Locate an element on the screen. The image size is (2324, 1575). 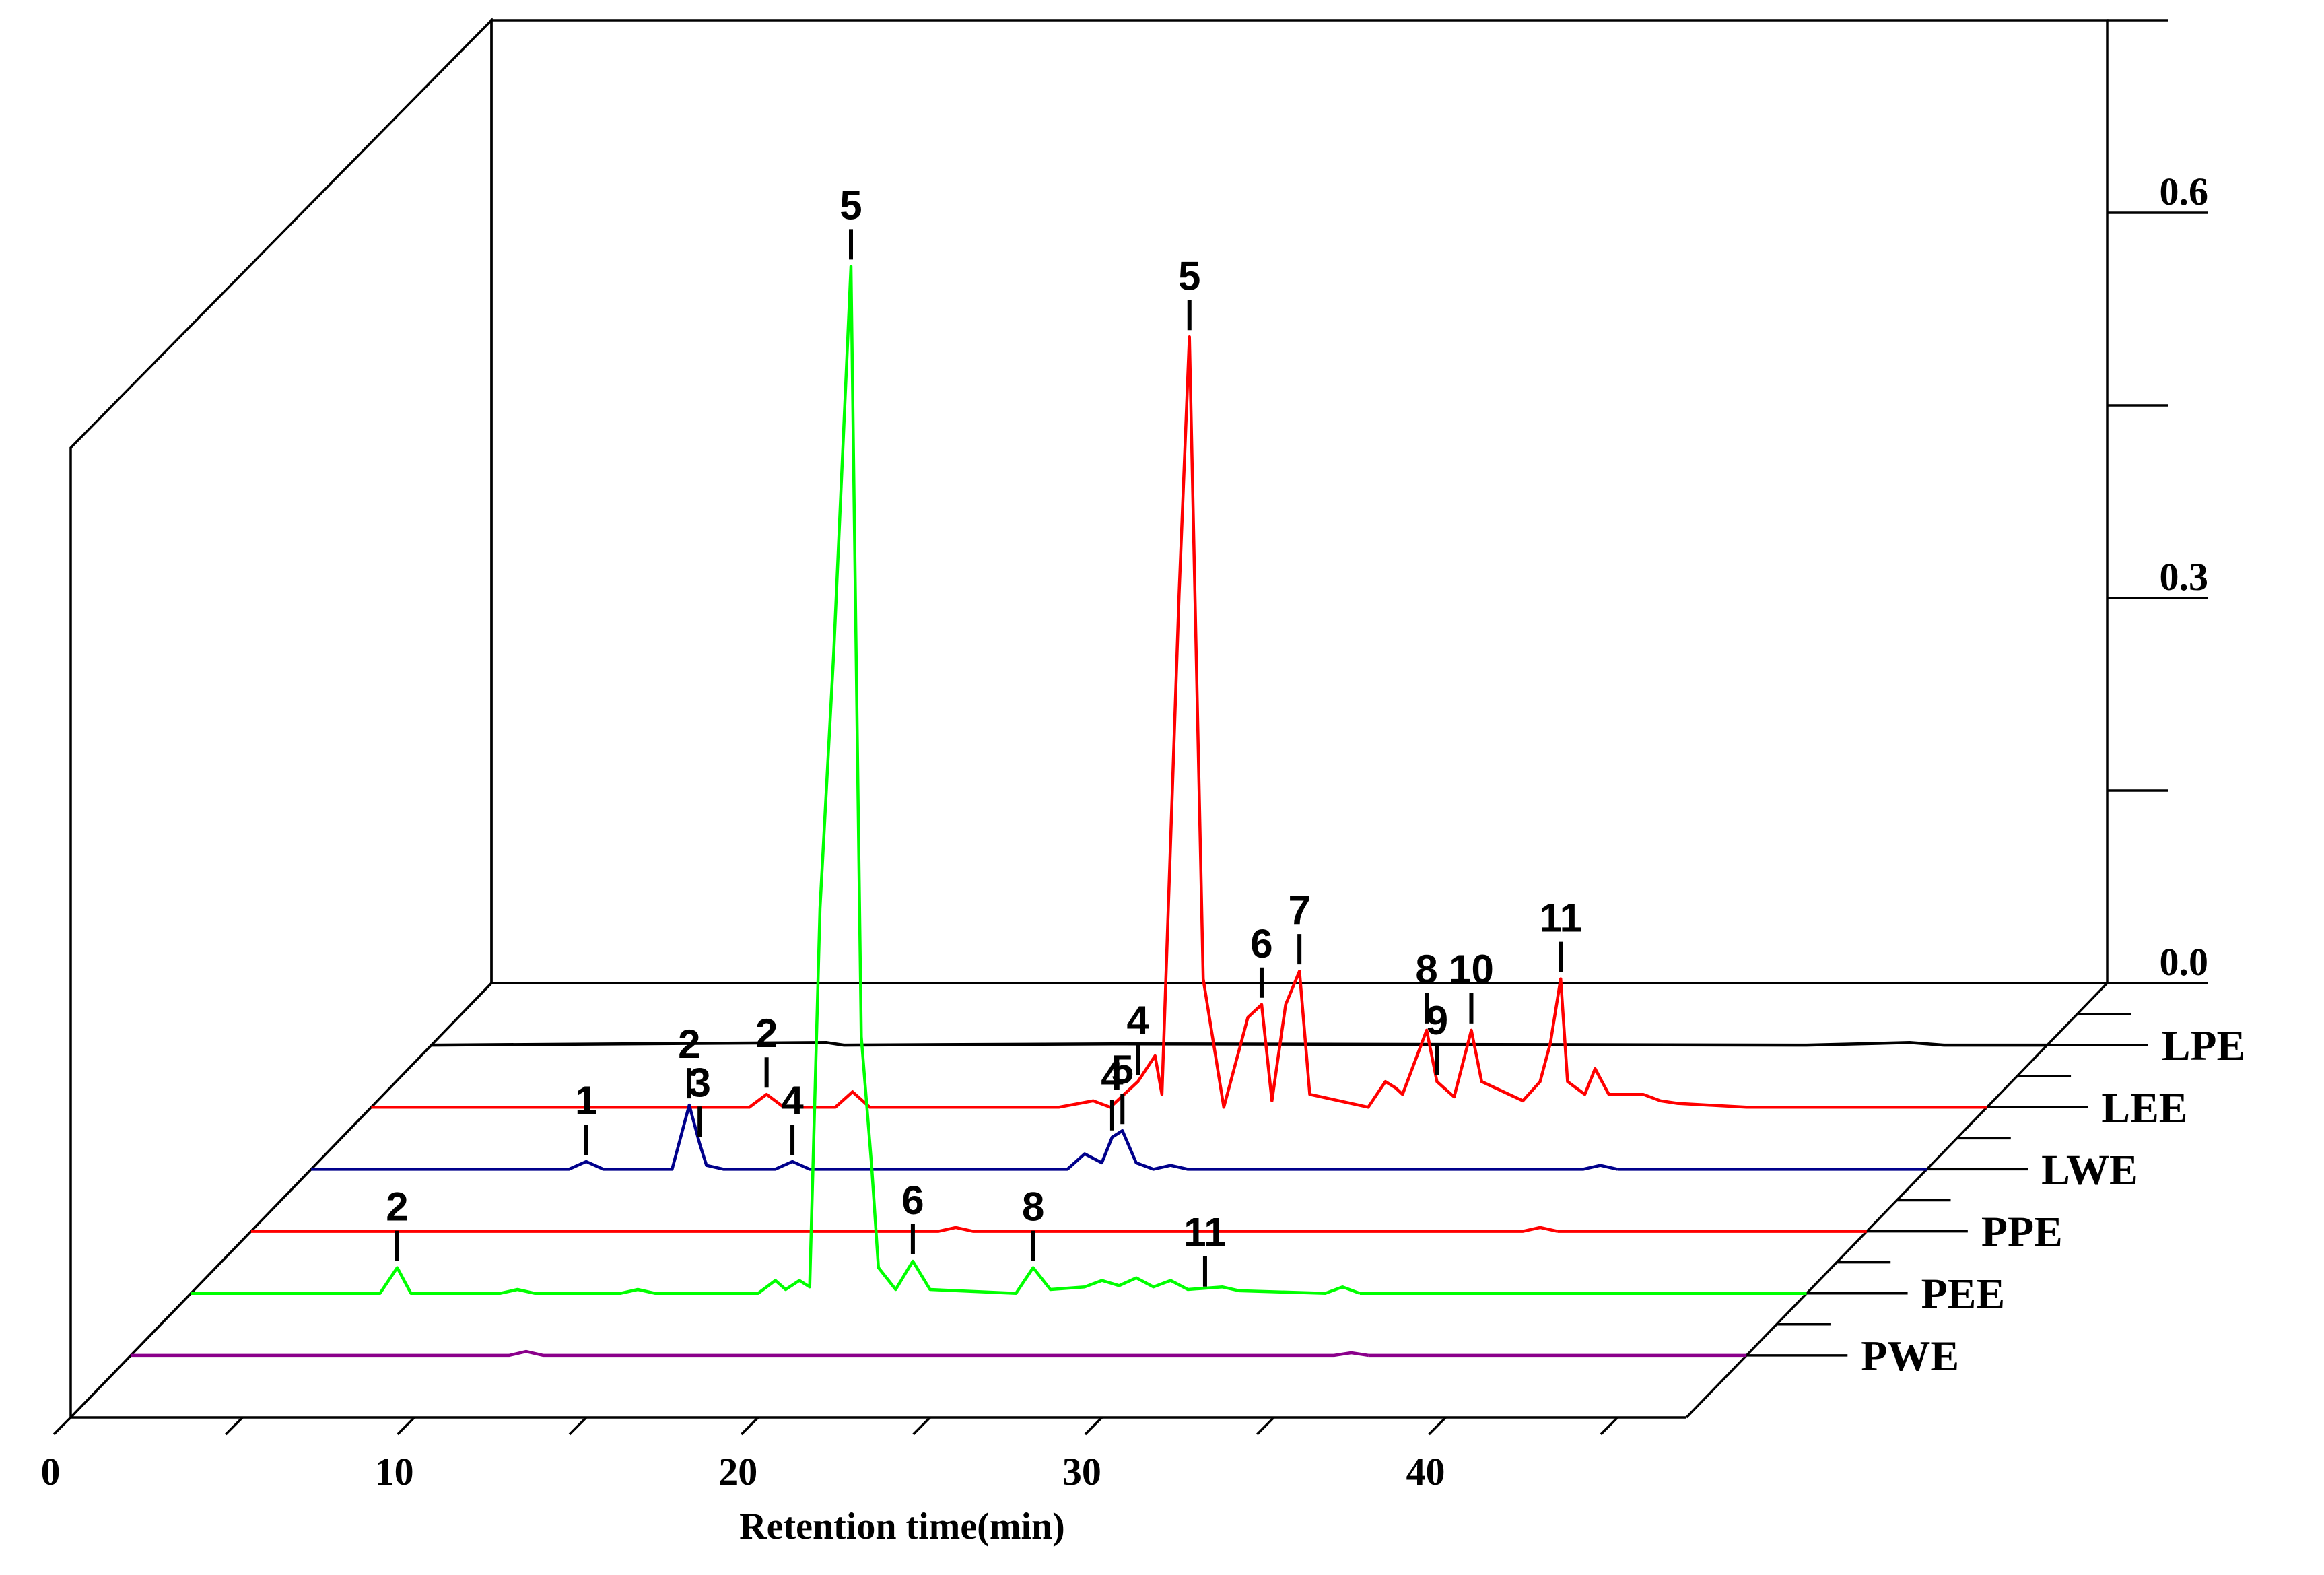
trace-lpe is located at coordinates (1187, 1044).